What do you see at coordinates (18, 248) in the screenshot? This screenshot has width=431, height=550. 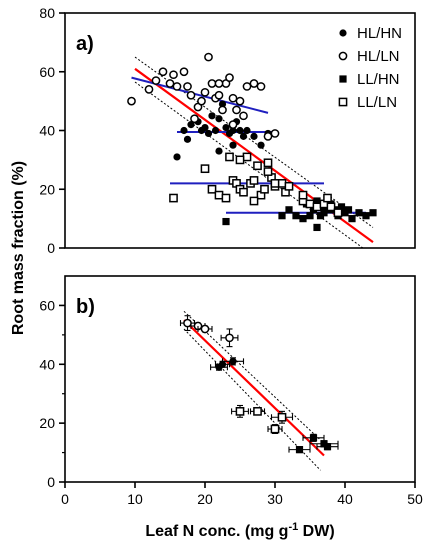 I see `y-axis-label: Root mass fraction (%)` at bounding box center [18, 248].